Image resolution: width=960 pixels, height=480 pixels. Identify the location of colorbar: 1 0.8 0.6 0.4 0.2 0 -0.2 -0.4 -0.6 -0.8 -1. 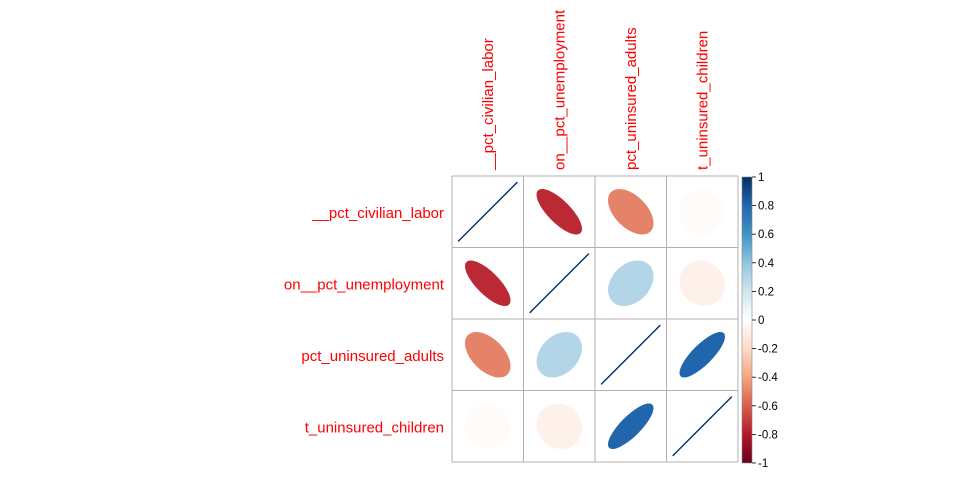
(759, 321).